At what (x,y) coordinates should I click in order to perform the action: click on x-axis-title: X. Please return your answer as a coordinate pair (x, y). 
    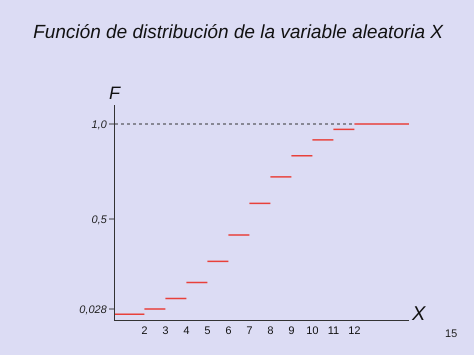
    Looking at the image, I should click on (418, 314).